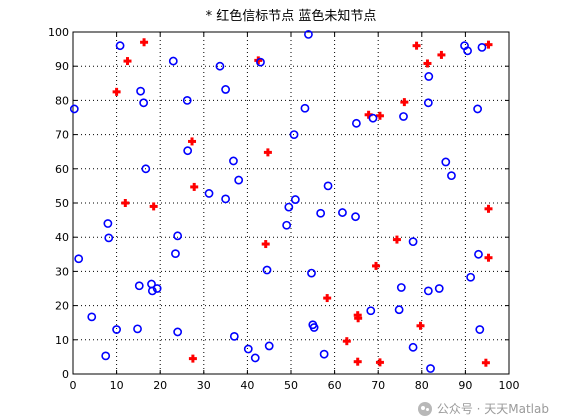 Image resolution: width=561 pixels, height=420 pixels. What do you see at coordinates (62, 203) in the screenshot?
I see `y-tick-label: 50` at bounding box center [62, 203].